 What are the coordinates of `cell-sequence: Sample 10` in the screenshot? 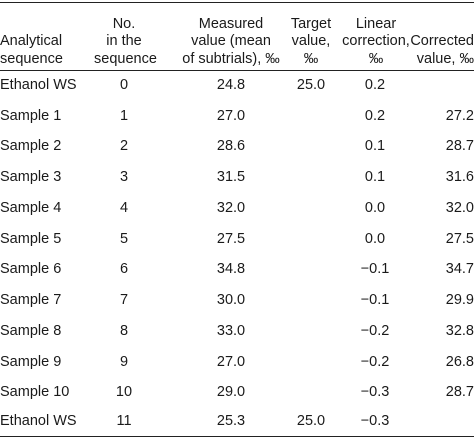 It's located at (35, 392).